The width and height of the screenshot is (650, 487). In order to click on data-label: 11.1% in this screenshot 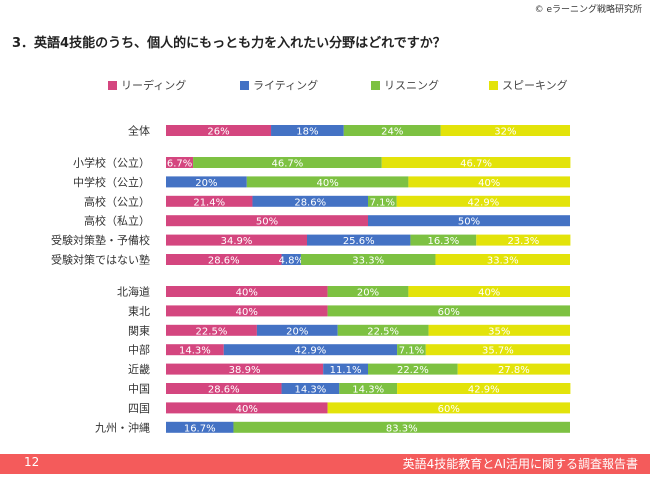, I will do `click(346, 370)`.